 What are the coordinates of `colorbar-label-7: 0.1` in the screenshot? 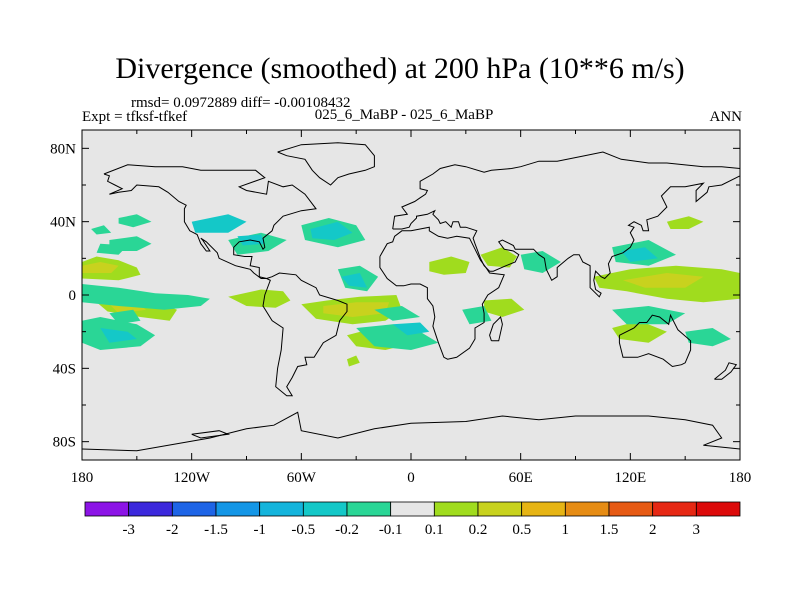 It's located at (434, 530).